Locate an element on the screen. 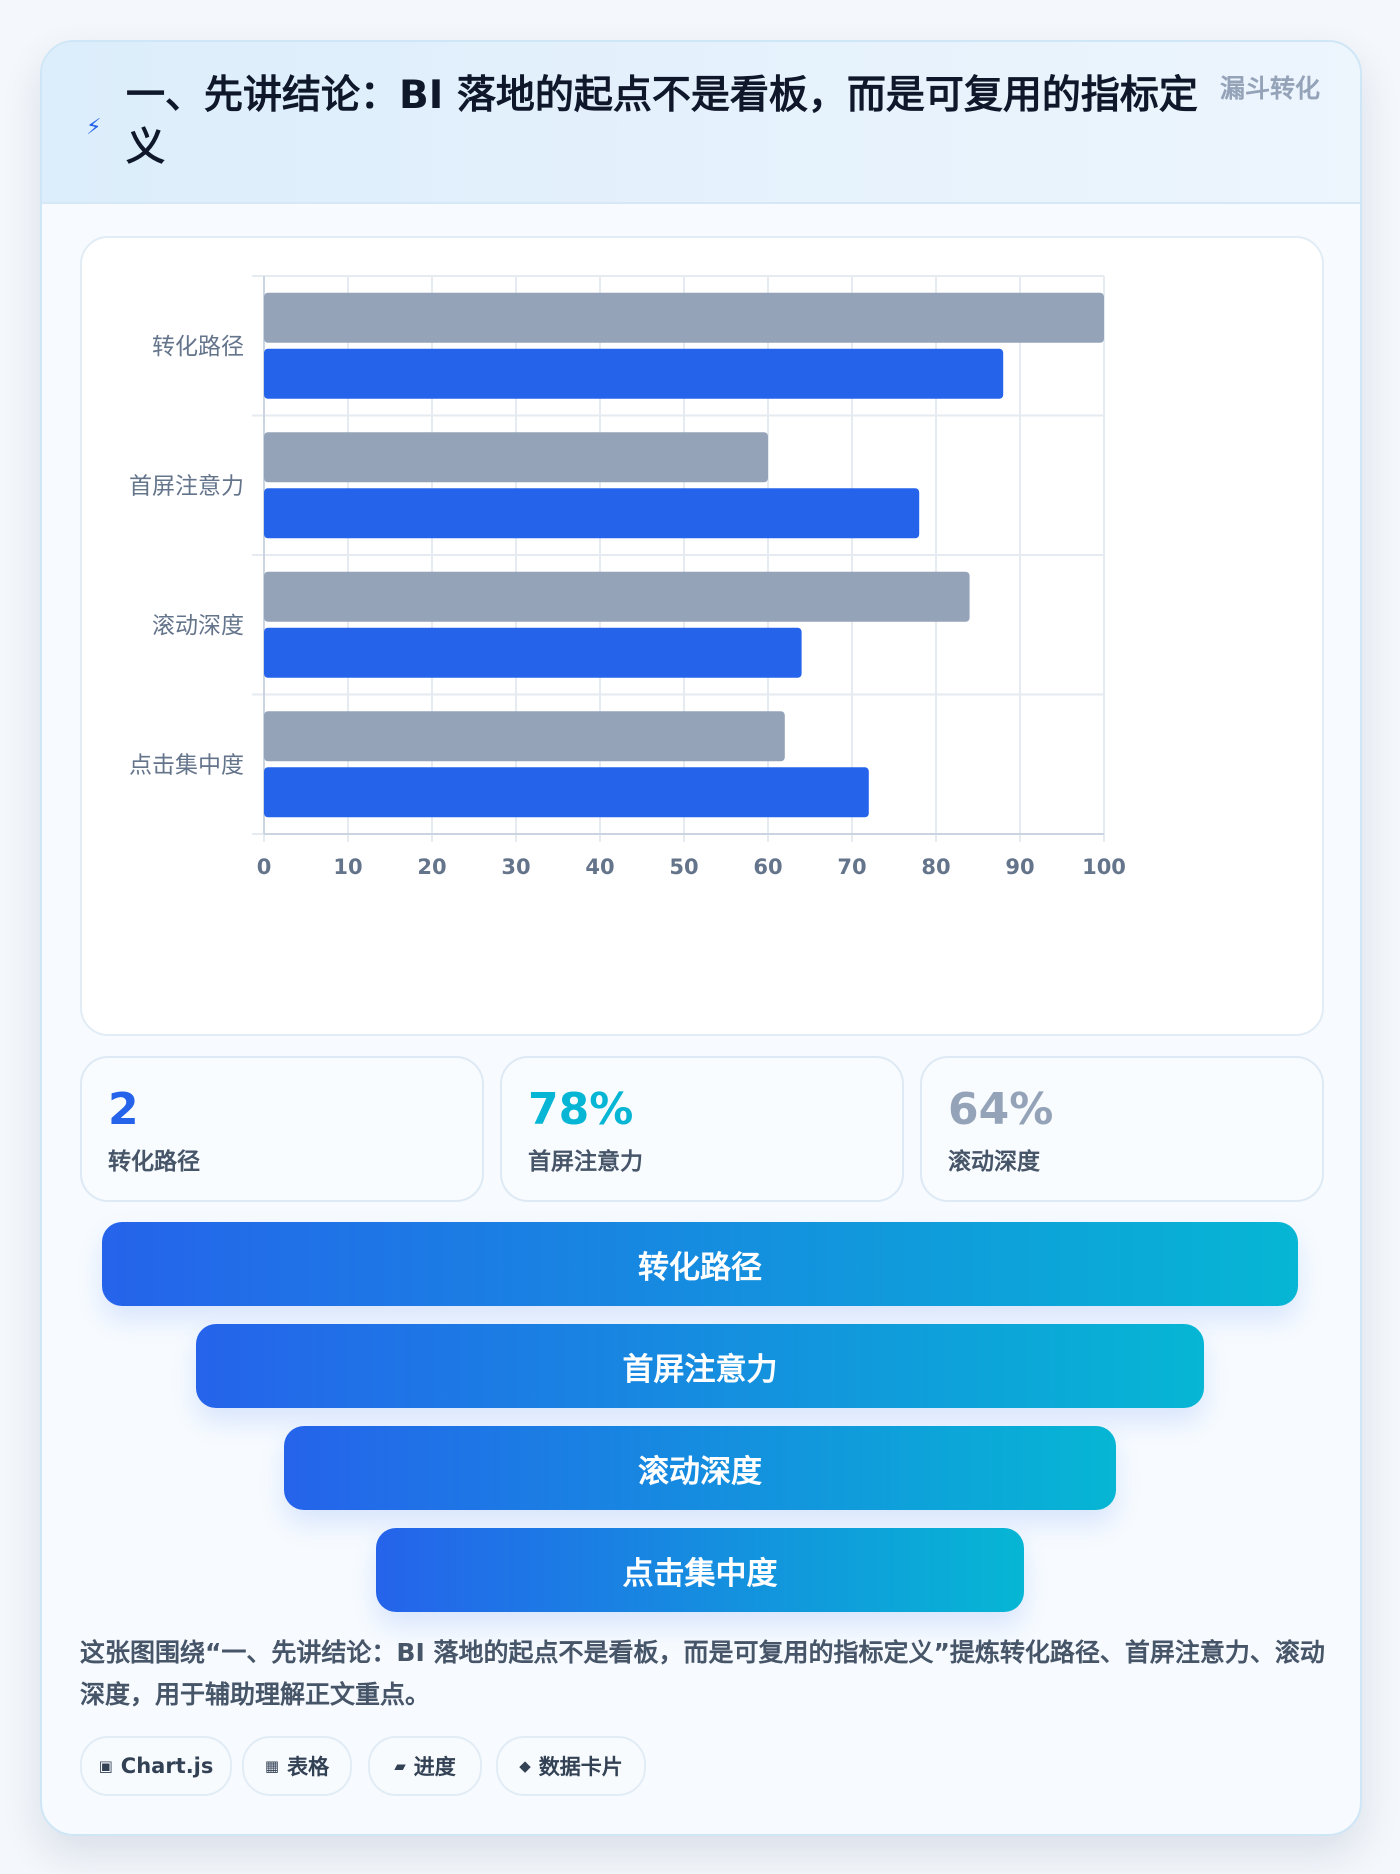 This screenshot has height=1874, width=1400. stat-card-2: 78% 首屏注意力 is located at coordinates (702, 1129).